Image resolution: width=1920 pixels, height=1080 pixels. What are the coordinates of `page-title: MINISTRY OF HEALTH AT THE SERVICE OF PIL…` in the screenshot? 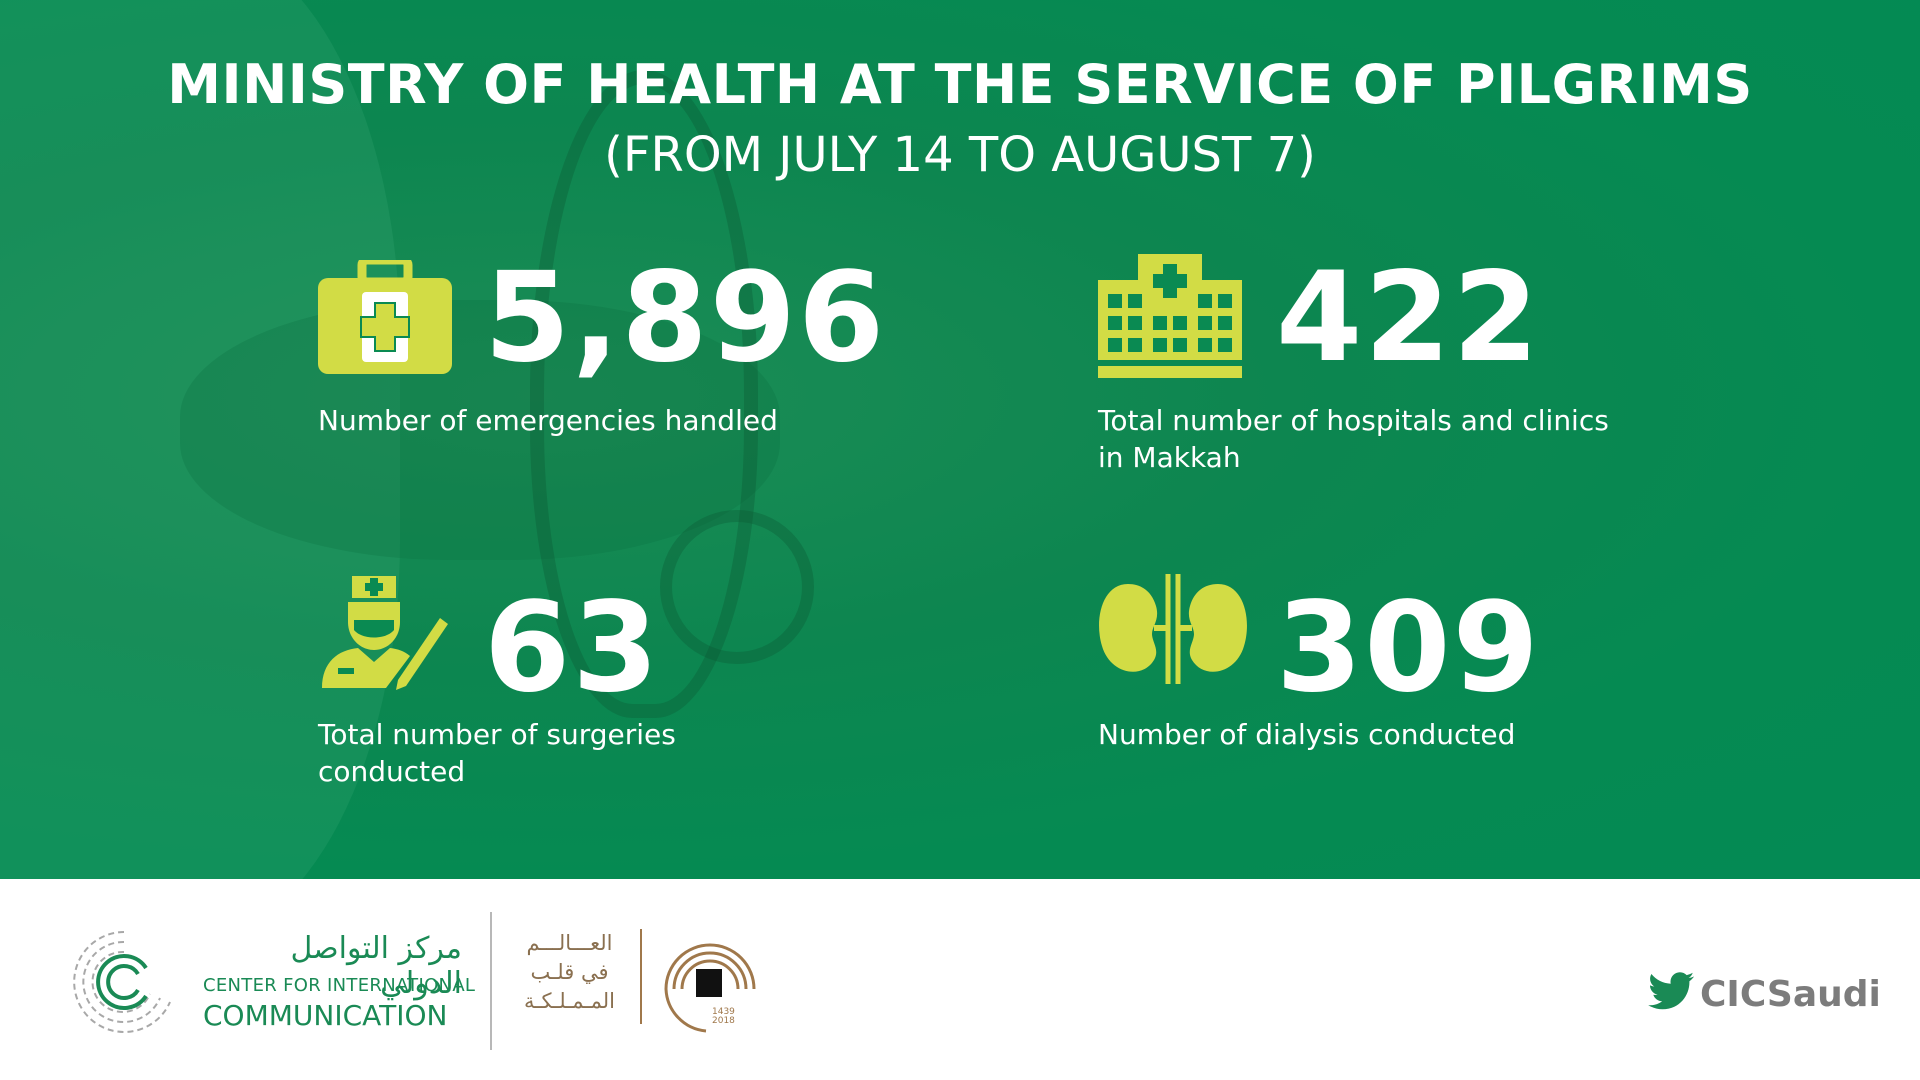 It's located at (960, 84).